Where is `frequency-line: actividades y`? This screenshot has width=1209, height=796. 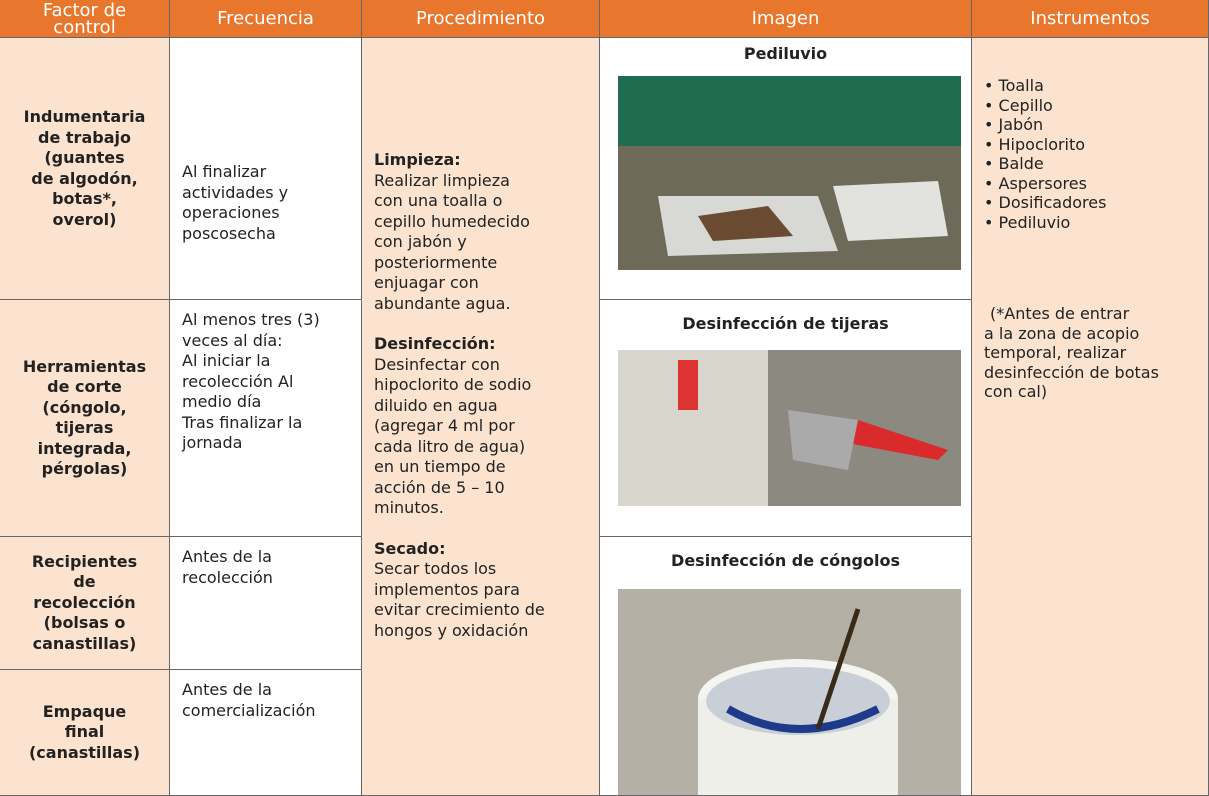 frequency-line: actividades y is located at coordinates (235, 192).